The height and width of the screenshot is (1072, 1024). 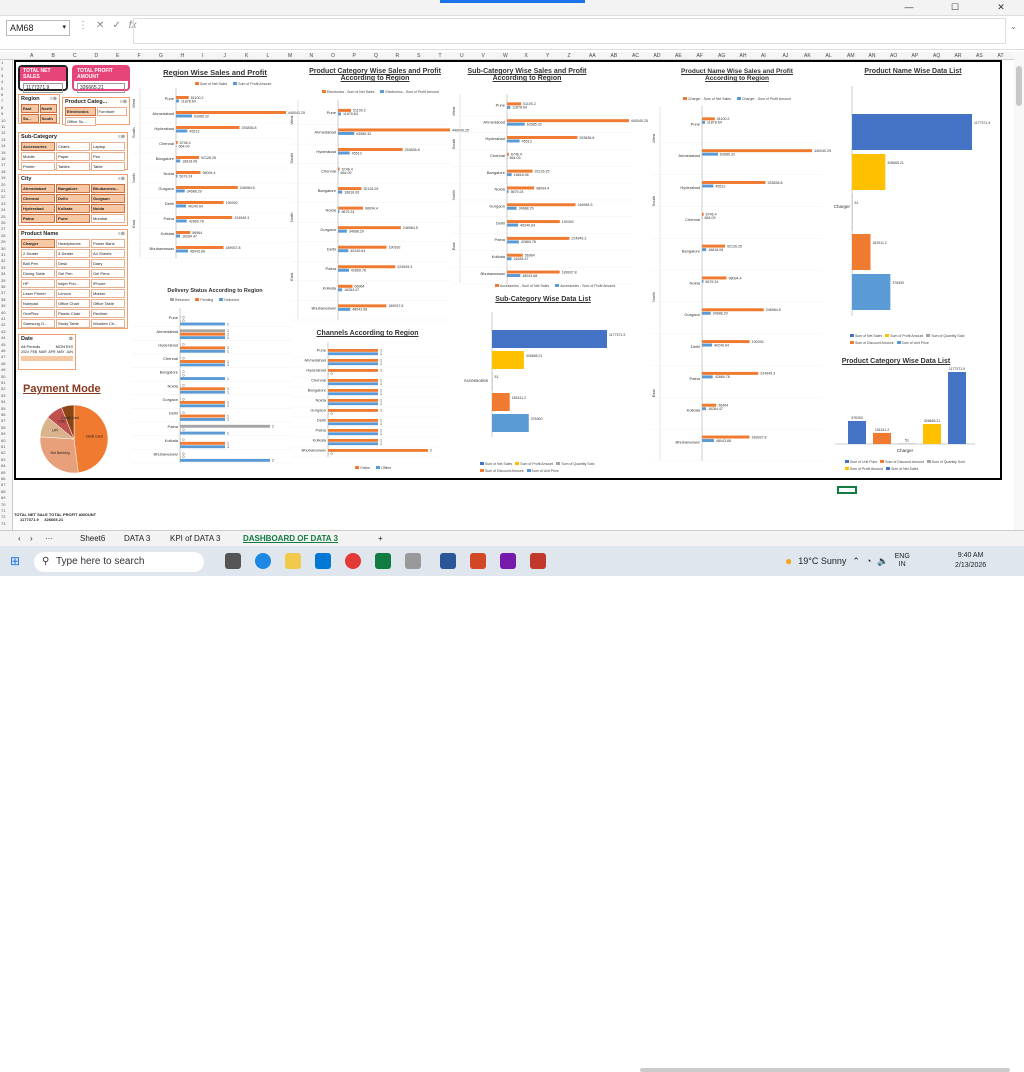 What do you see at coordinates (3, 306) in the screenshot?
I see `row-header: 39` at bounding box center [3, 306].